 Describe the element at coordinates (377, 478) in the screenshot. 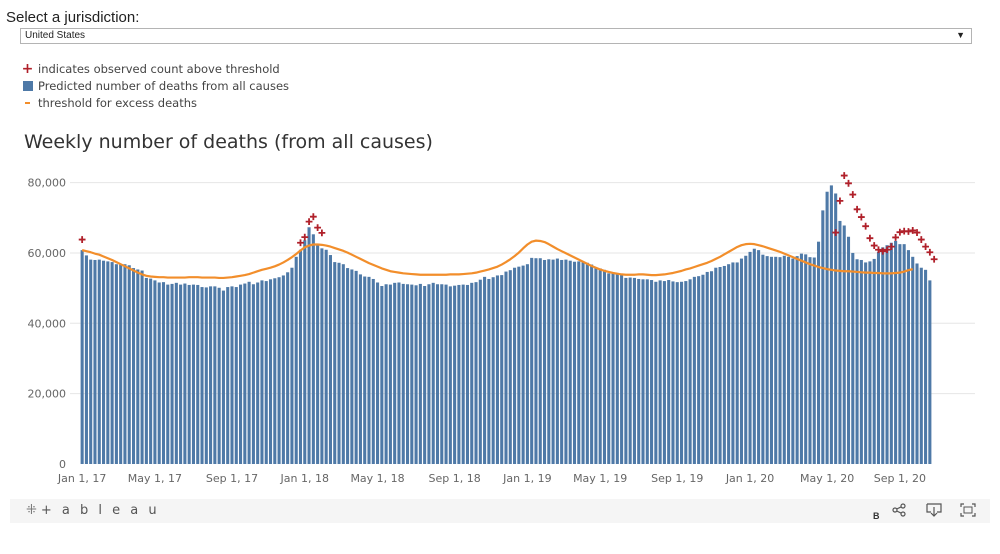

I see `x-tick-label: May 1, 18` at that location.